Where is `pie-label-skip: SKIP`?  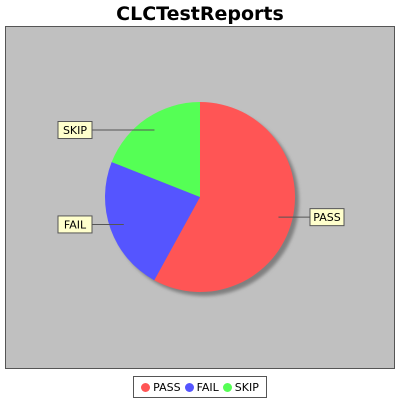
pie-label-skip: SKIP is located at coordinates (75, 130).